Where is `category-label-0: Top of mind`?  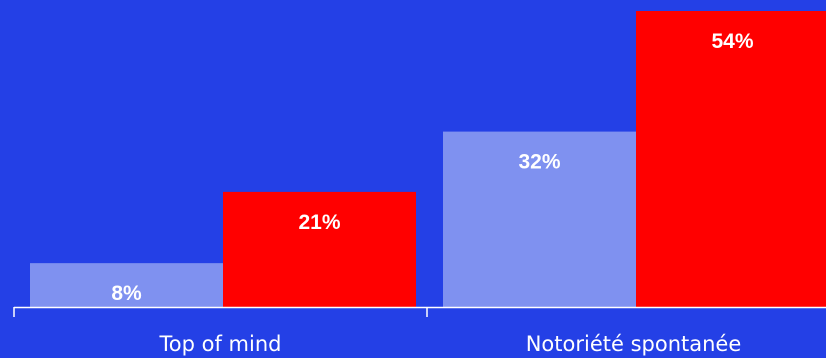 category-label-0: Top of mind is located at coordinates (220, 344).